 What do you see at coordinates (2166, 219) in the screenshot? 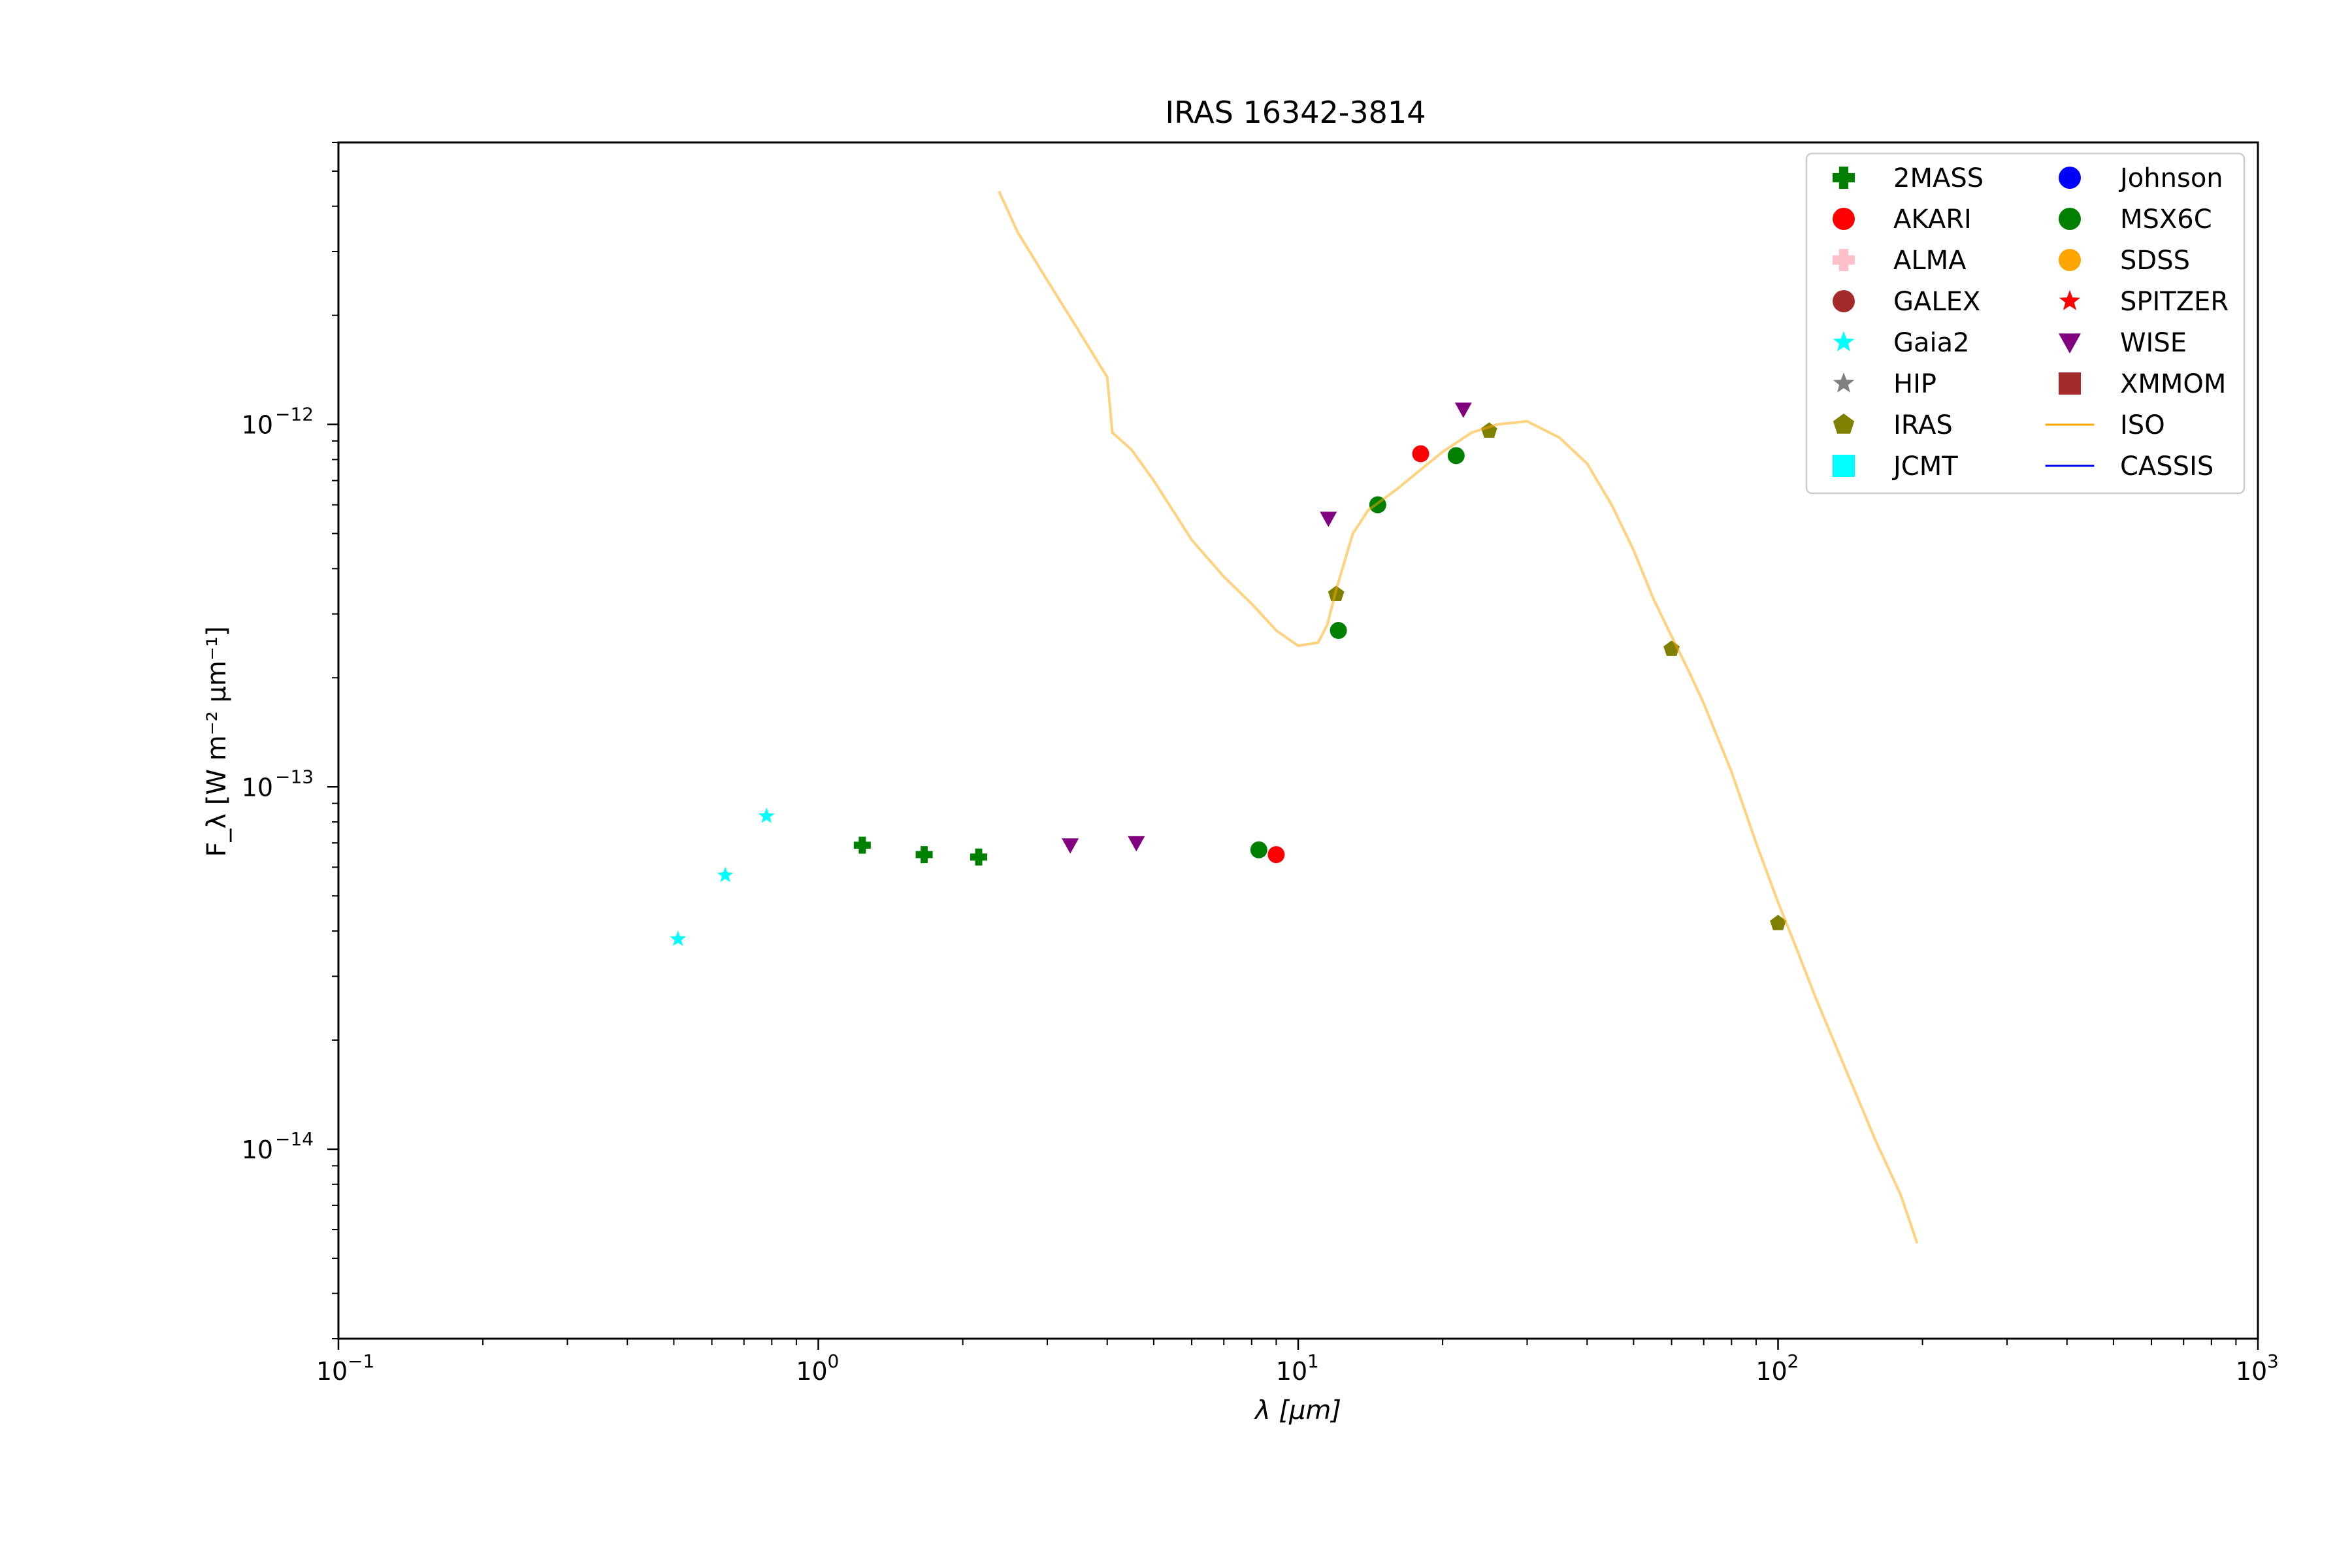
I see `legend-label-msx6c: MSX6C` at bounding box center [2166, 219].